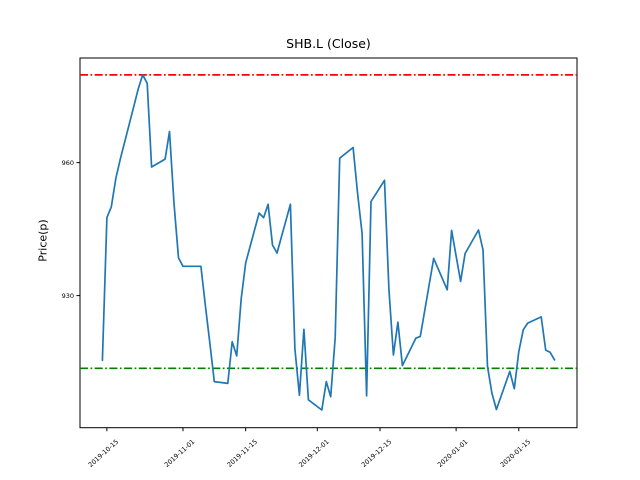  Describe the element at coordinates (313, 453) in the screenshot. I see `x-tick-label: 2019-12-01` at that location.